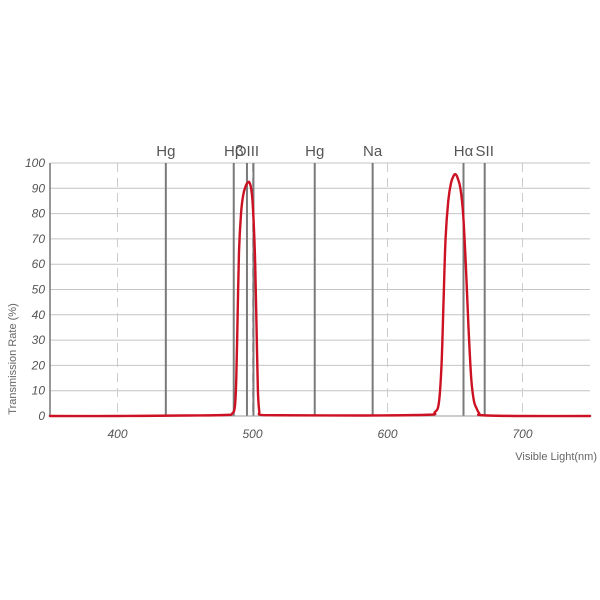 This screenshot has width=600, height=600. What do you see at coordinates (39, 239) in the screenshot?
I see `y-tick-label: 70` at bounding box center [39, 239].